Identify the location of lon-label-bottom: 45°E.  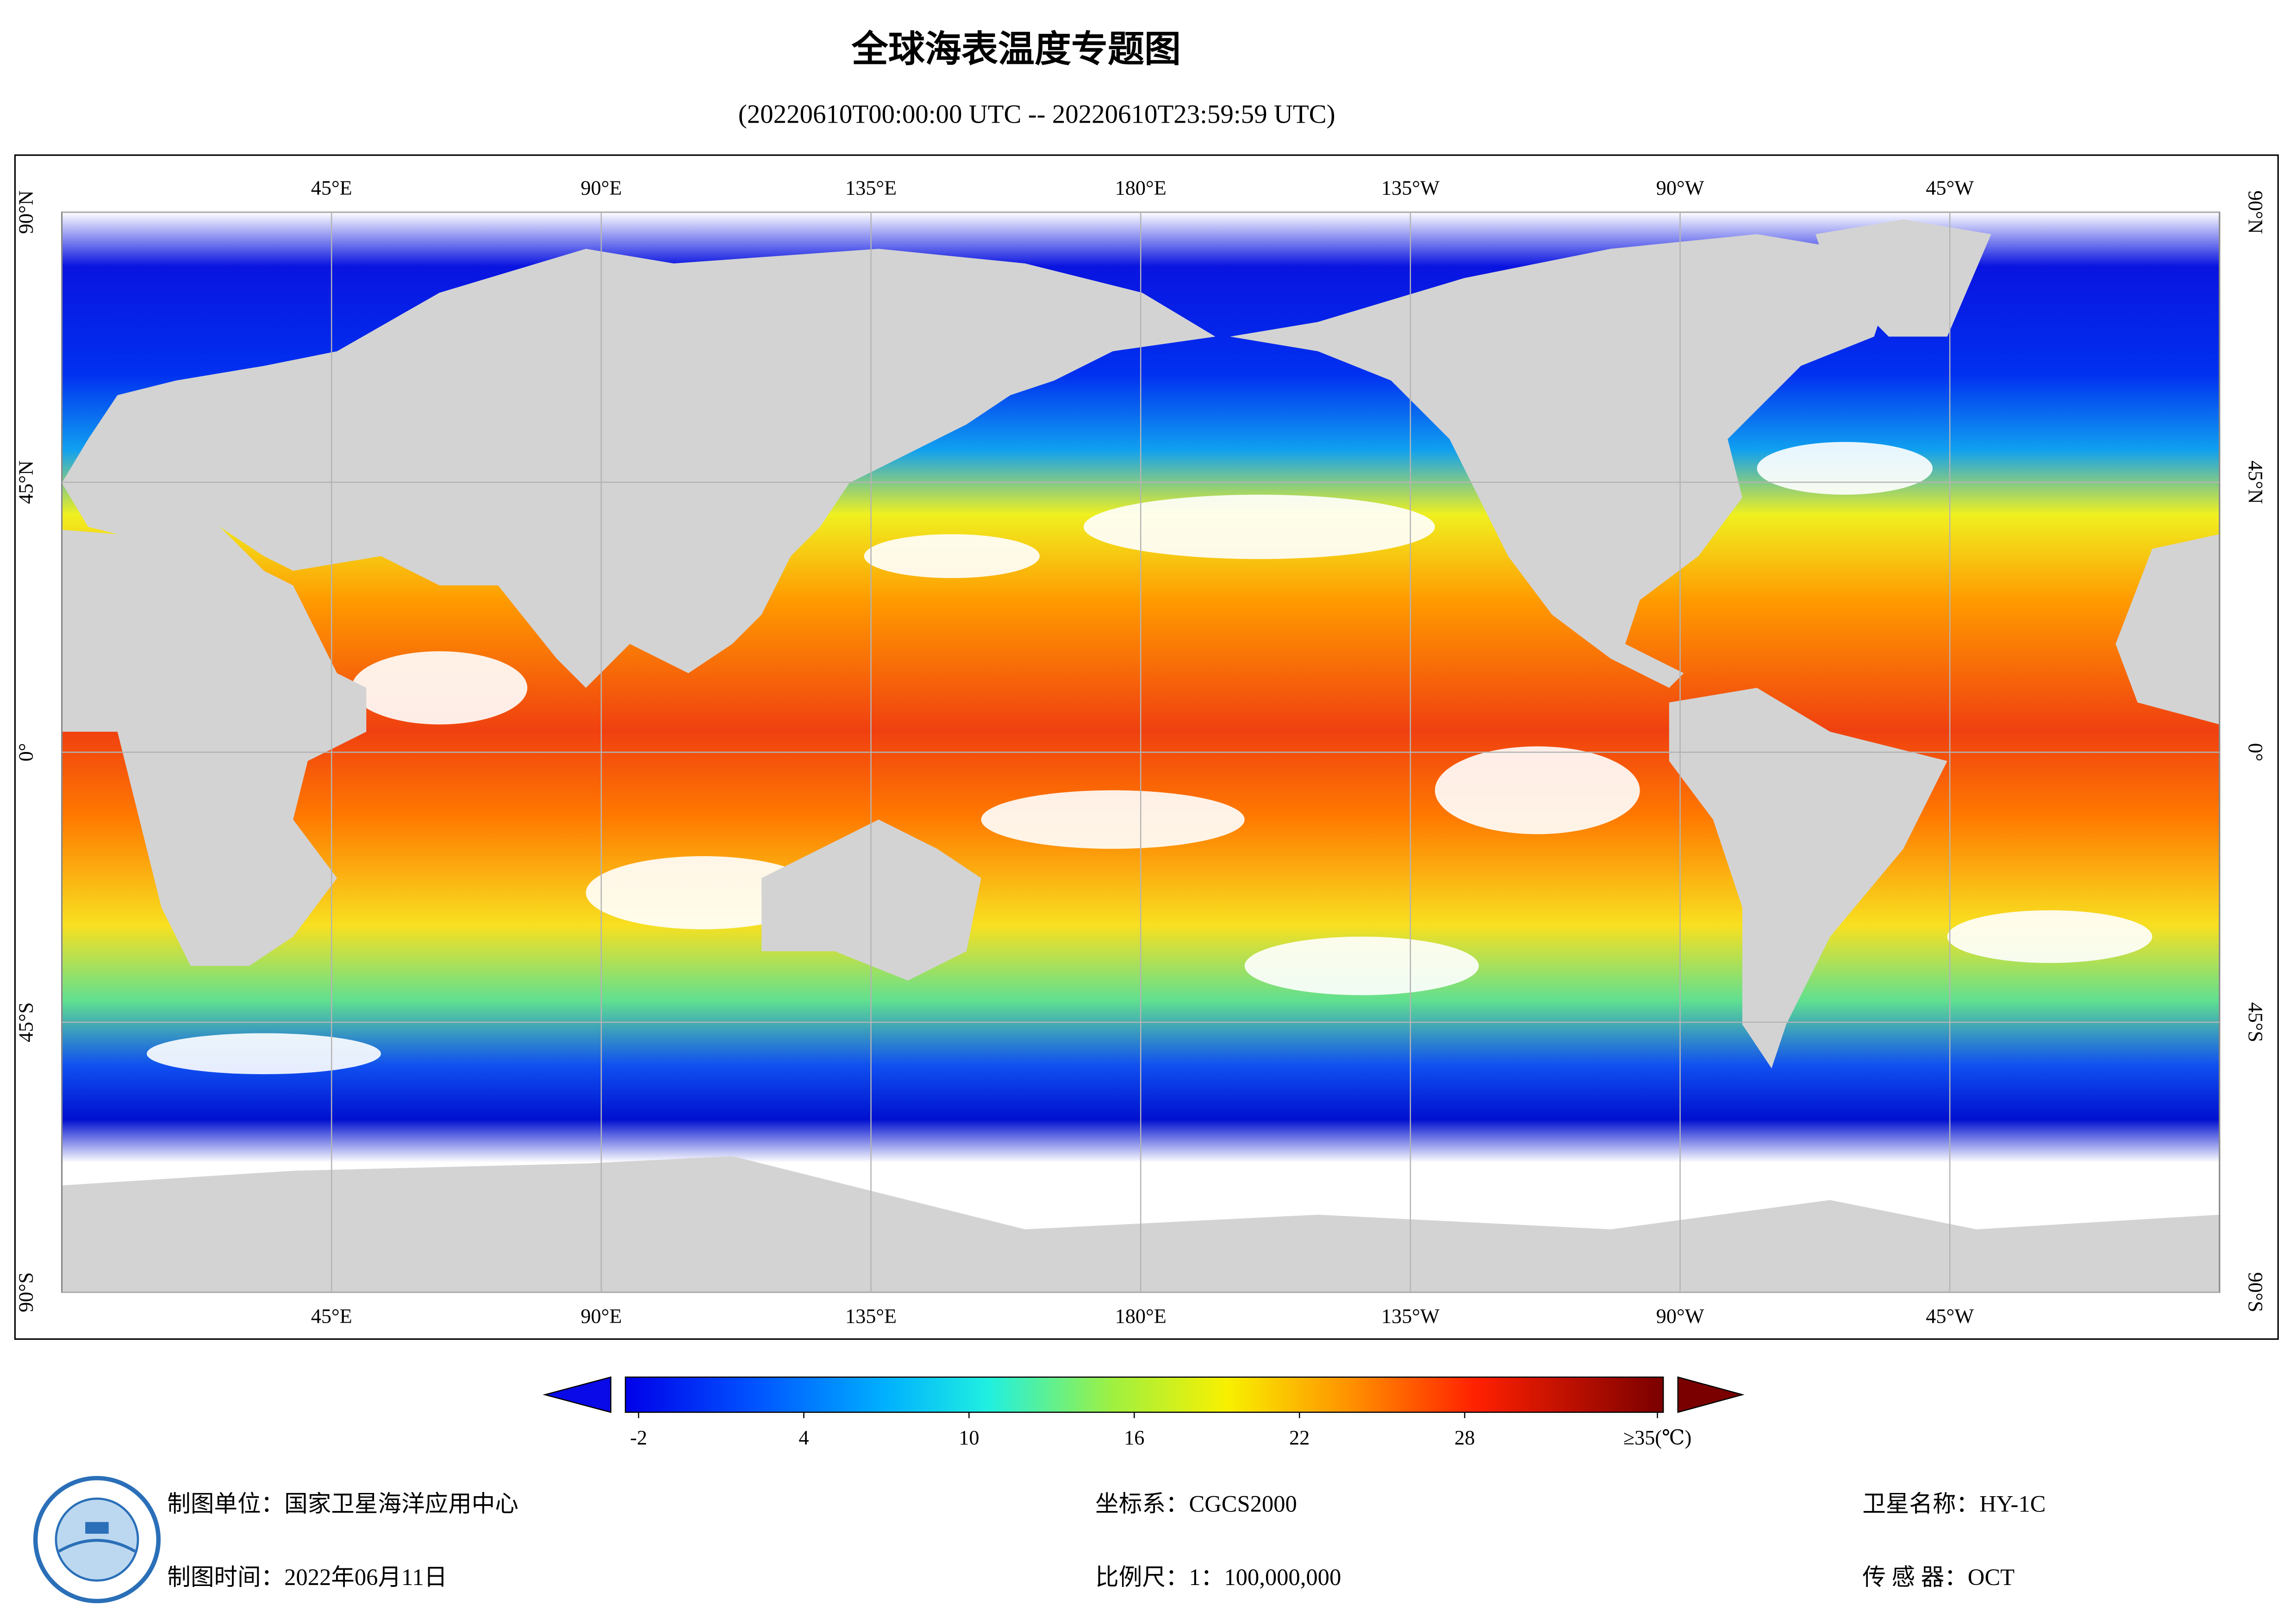
(331, 1316).